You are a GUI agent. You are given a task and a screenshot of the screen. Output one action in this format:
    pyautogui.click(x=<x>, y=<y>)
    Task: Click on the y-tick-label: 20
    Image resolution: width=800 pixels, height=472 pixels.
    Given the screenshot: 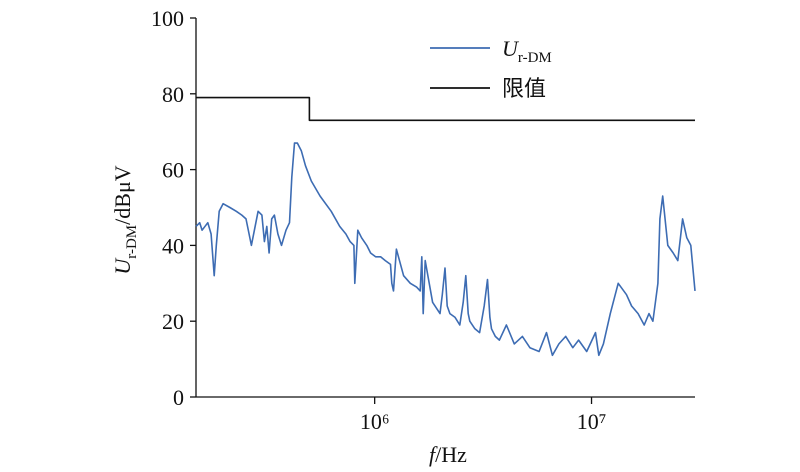 What is the action you would take?
    pyautogui.click(x=173, y=321)
    